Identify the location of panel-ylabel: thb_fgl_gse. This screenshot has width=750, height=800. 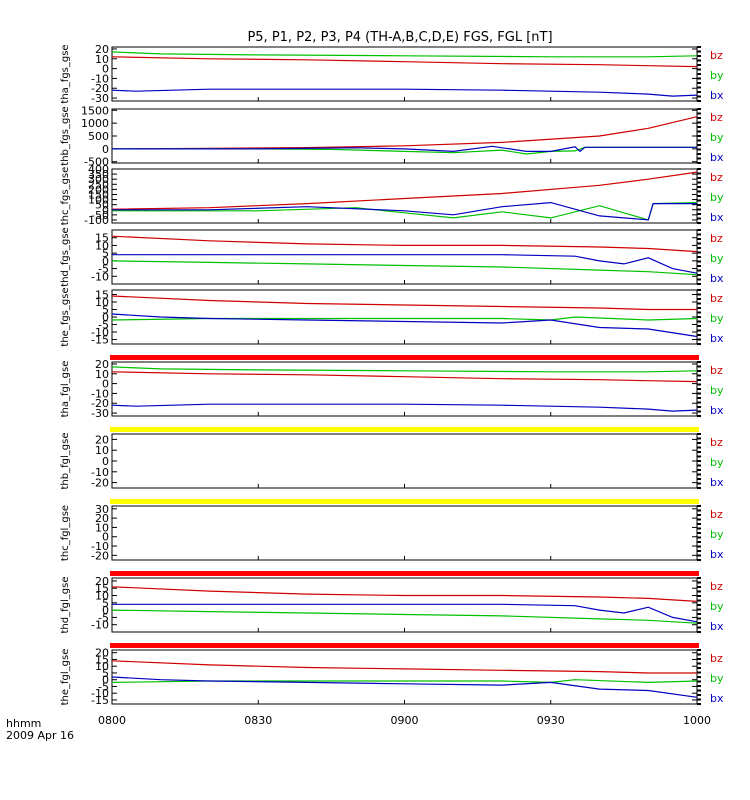
(65, 461).